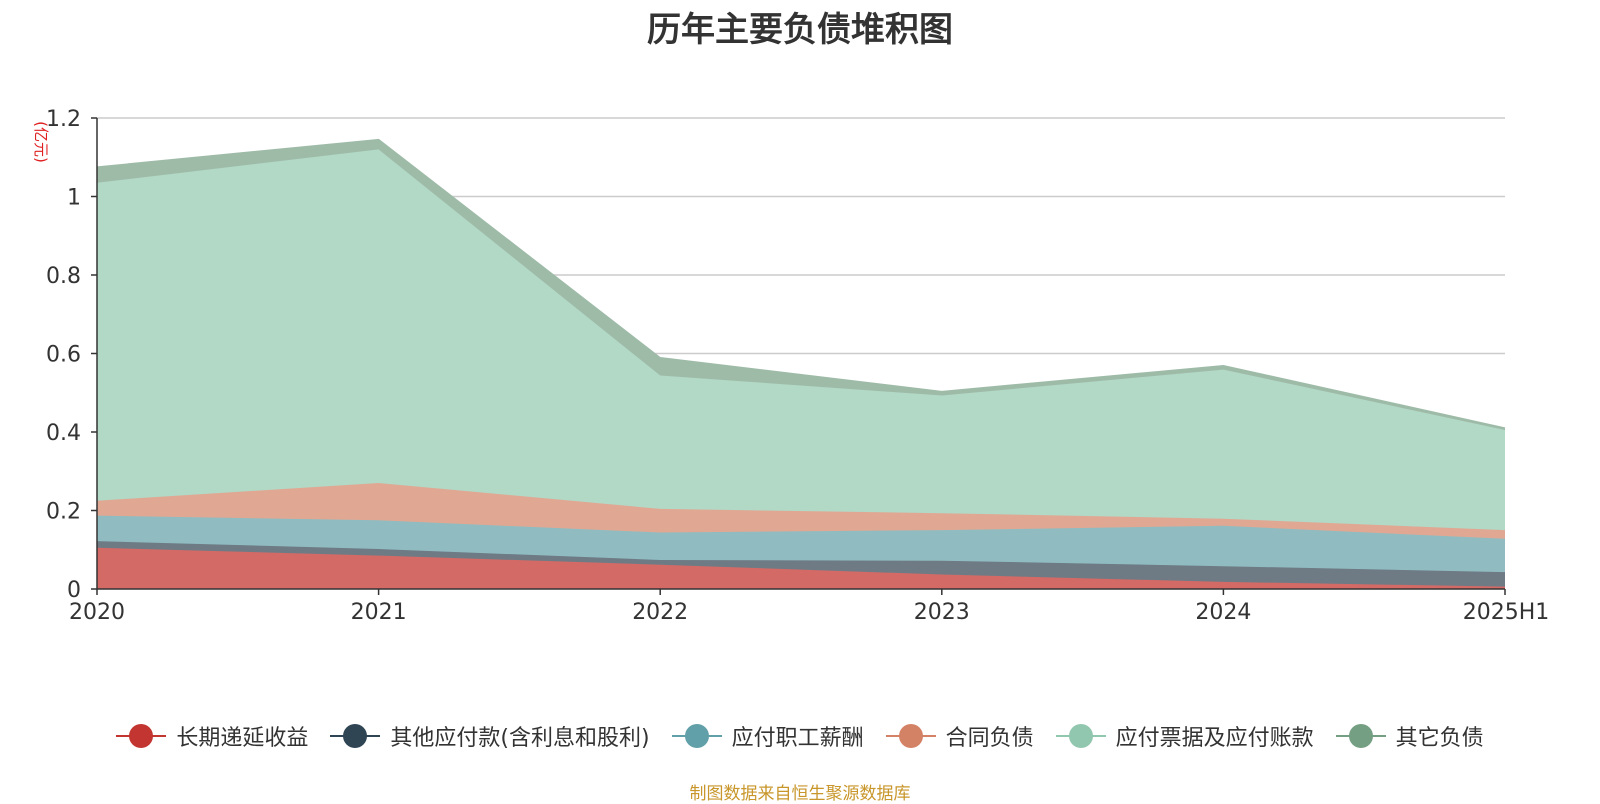  I want to click on legend-label: 应付职工薪酬, so click(797, 738).